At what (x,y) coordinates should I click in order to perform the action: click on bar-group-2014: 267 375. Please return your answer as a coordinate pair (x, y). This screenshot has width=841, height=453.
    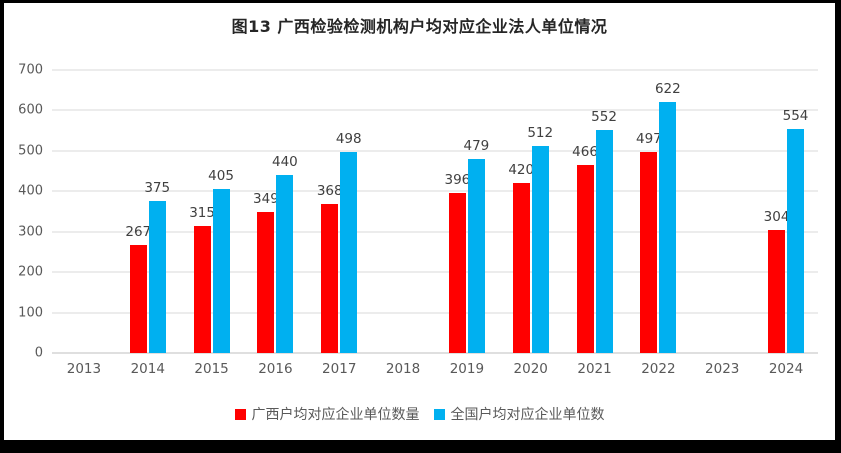
    Looking at the image, I should click on (148, 211).